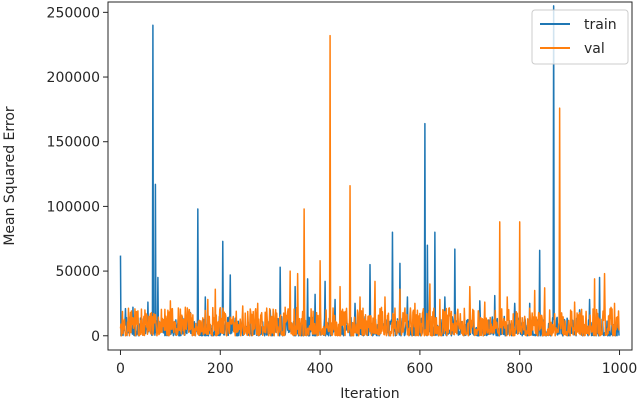 The height and width of the screenshot is (401, 640). What do you see at coordinates (73, 78) in the screenshot?
I see `y-tick-label: 200000` at bounding box center [73, 78].